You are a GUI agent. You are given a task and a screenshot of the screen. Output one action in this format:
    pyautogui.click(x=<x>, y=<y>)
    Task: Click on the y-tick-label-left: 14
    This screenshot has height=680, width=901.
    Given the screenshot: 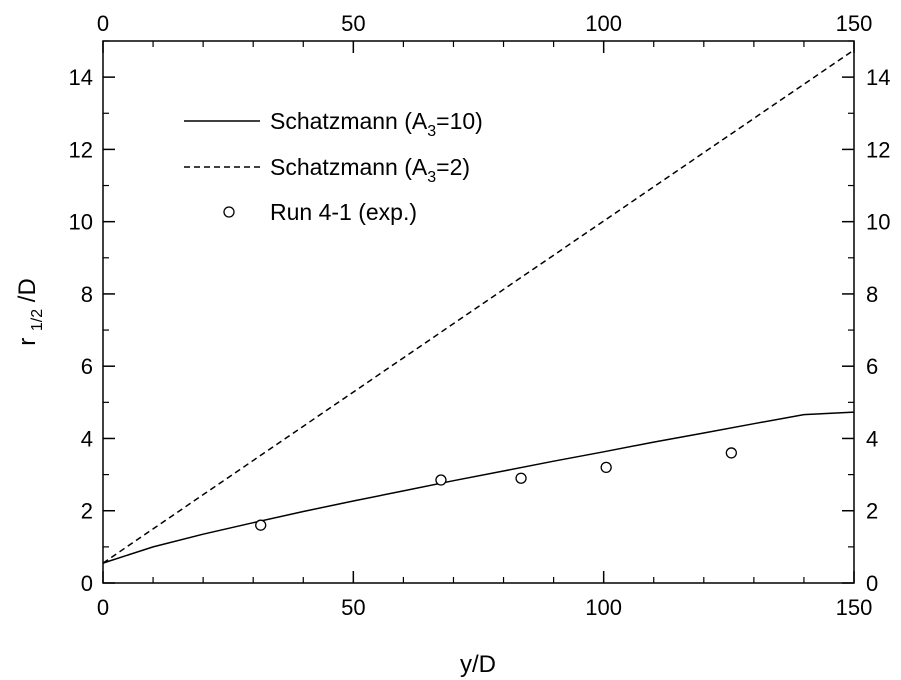 What is the action you would take?
    pyautogui.click(x=81, y=77)
    